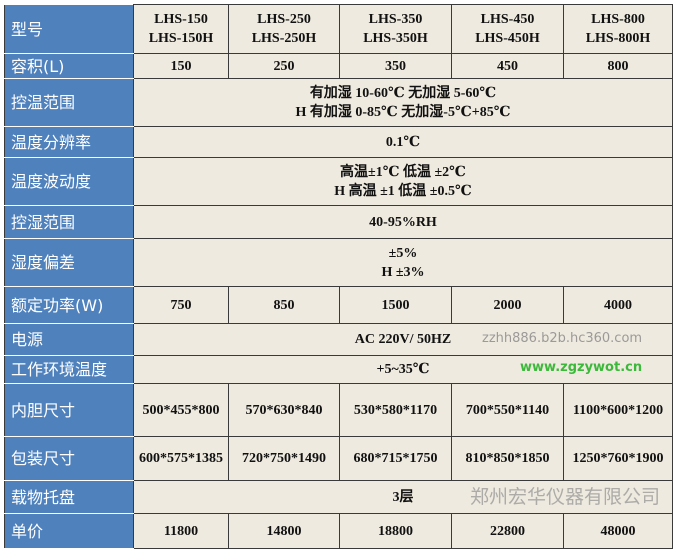 The image size is (679, 552). I want to click on row-trays: 载物托盘 3层, so click(338, 497).